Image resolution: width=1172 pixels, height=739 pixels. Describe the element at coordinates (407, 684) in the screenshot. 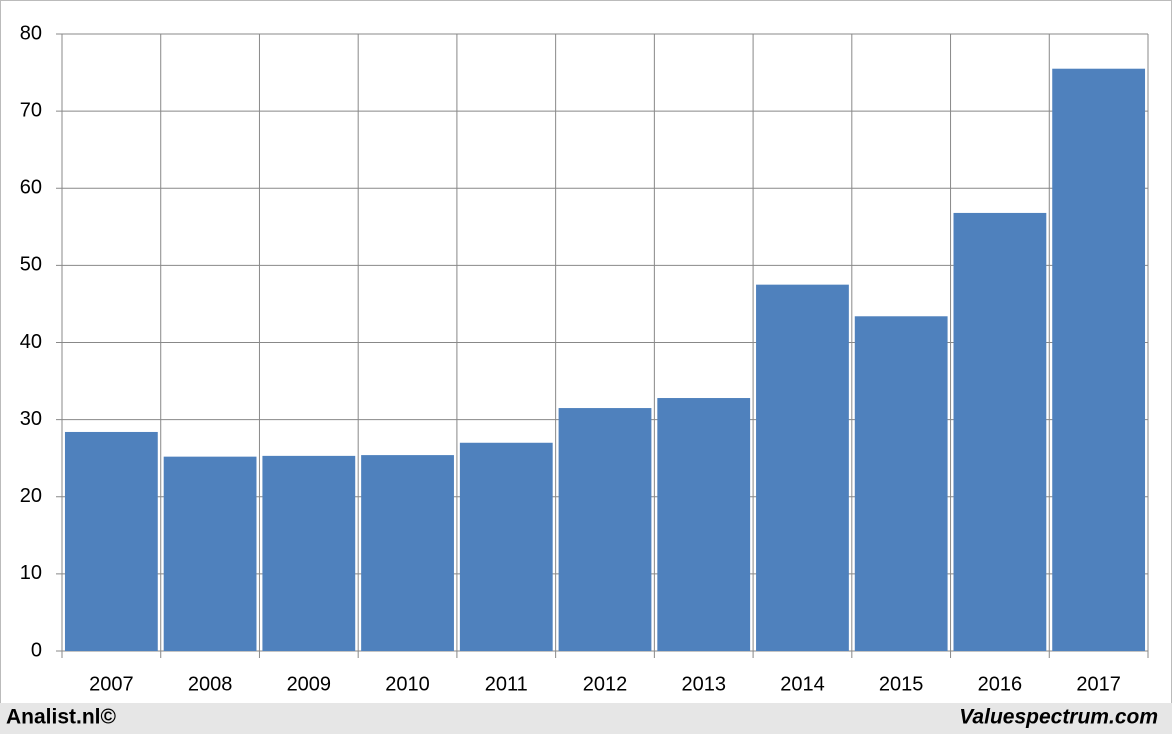

I see `x-tick-label: 2010` at that location.